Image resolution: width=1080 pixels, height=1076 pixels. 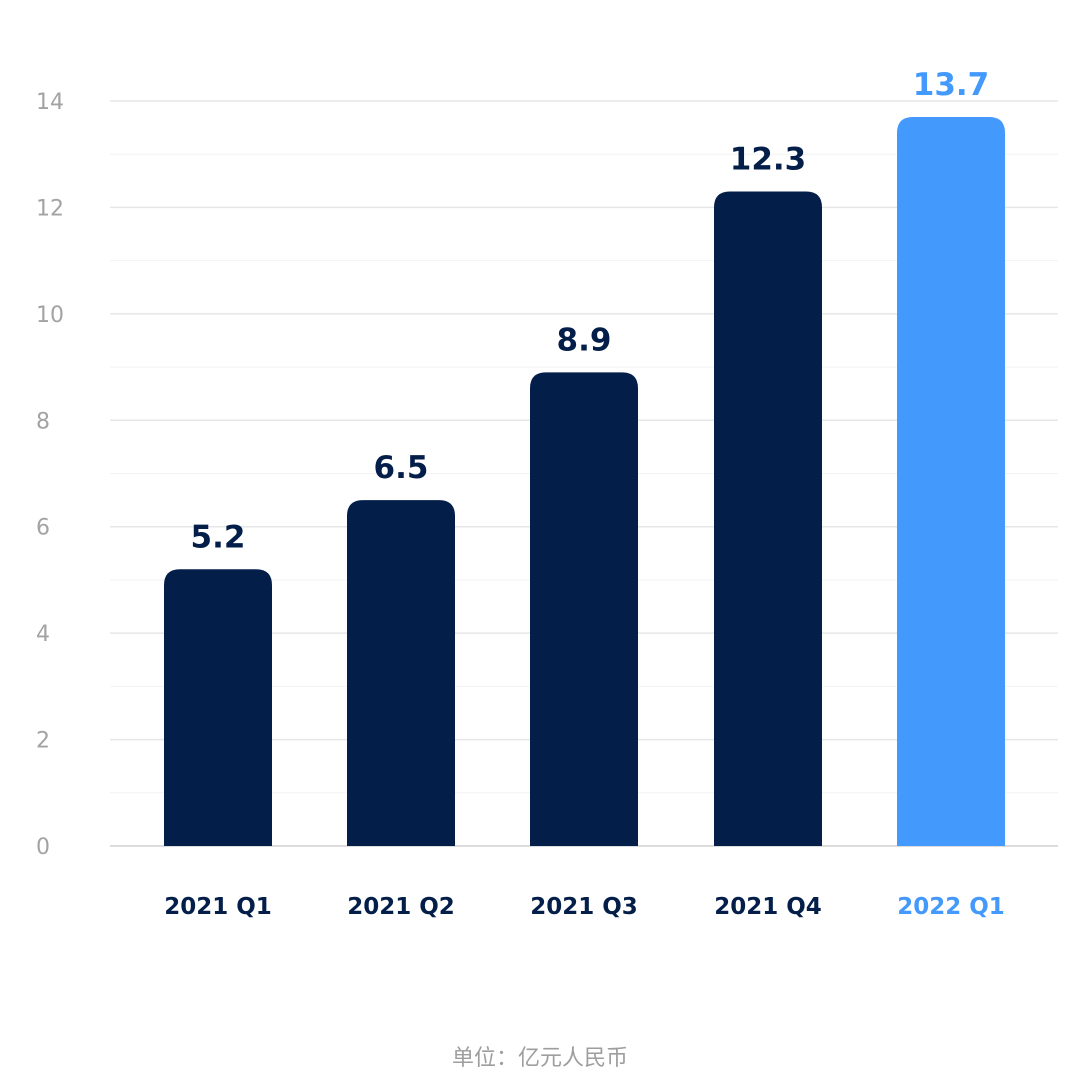 I want to click on y-tick-label: 6, so click(x=43, y=528).